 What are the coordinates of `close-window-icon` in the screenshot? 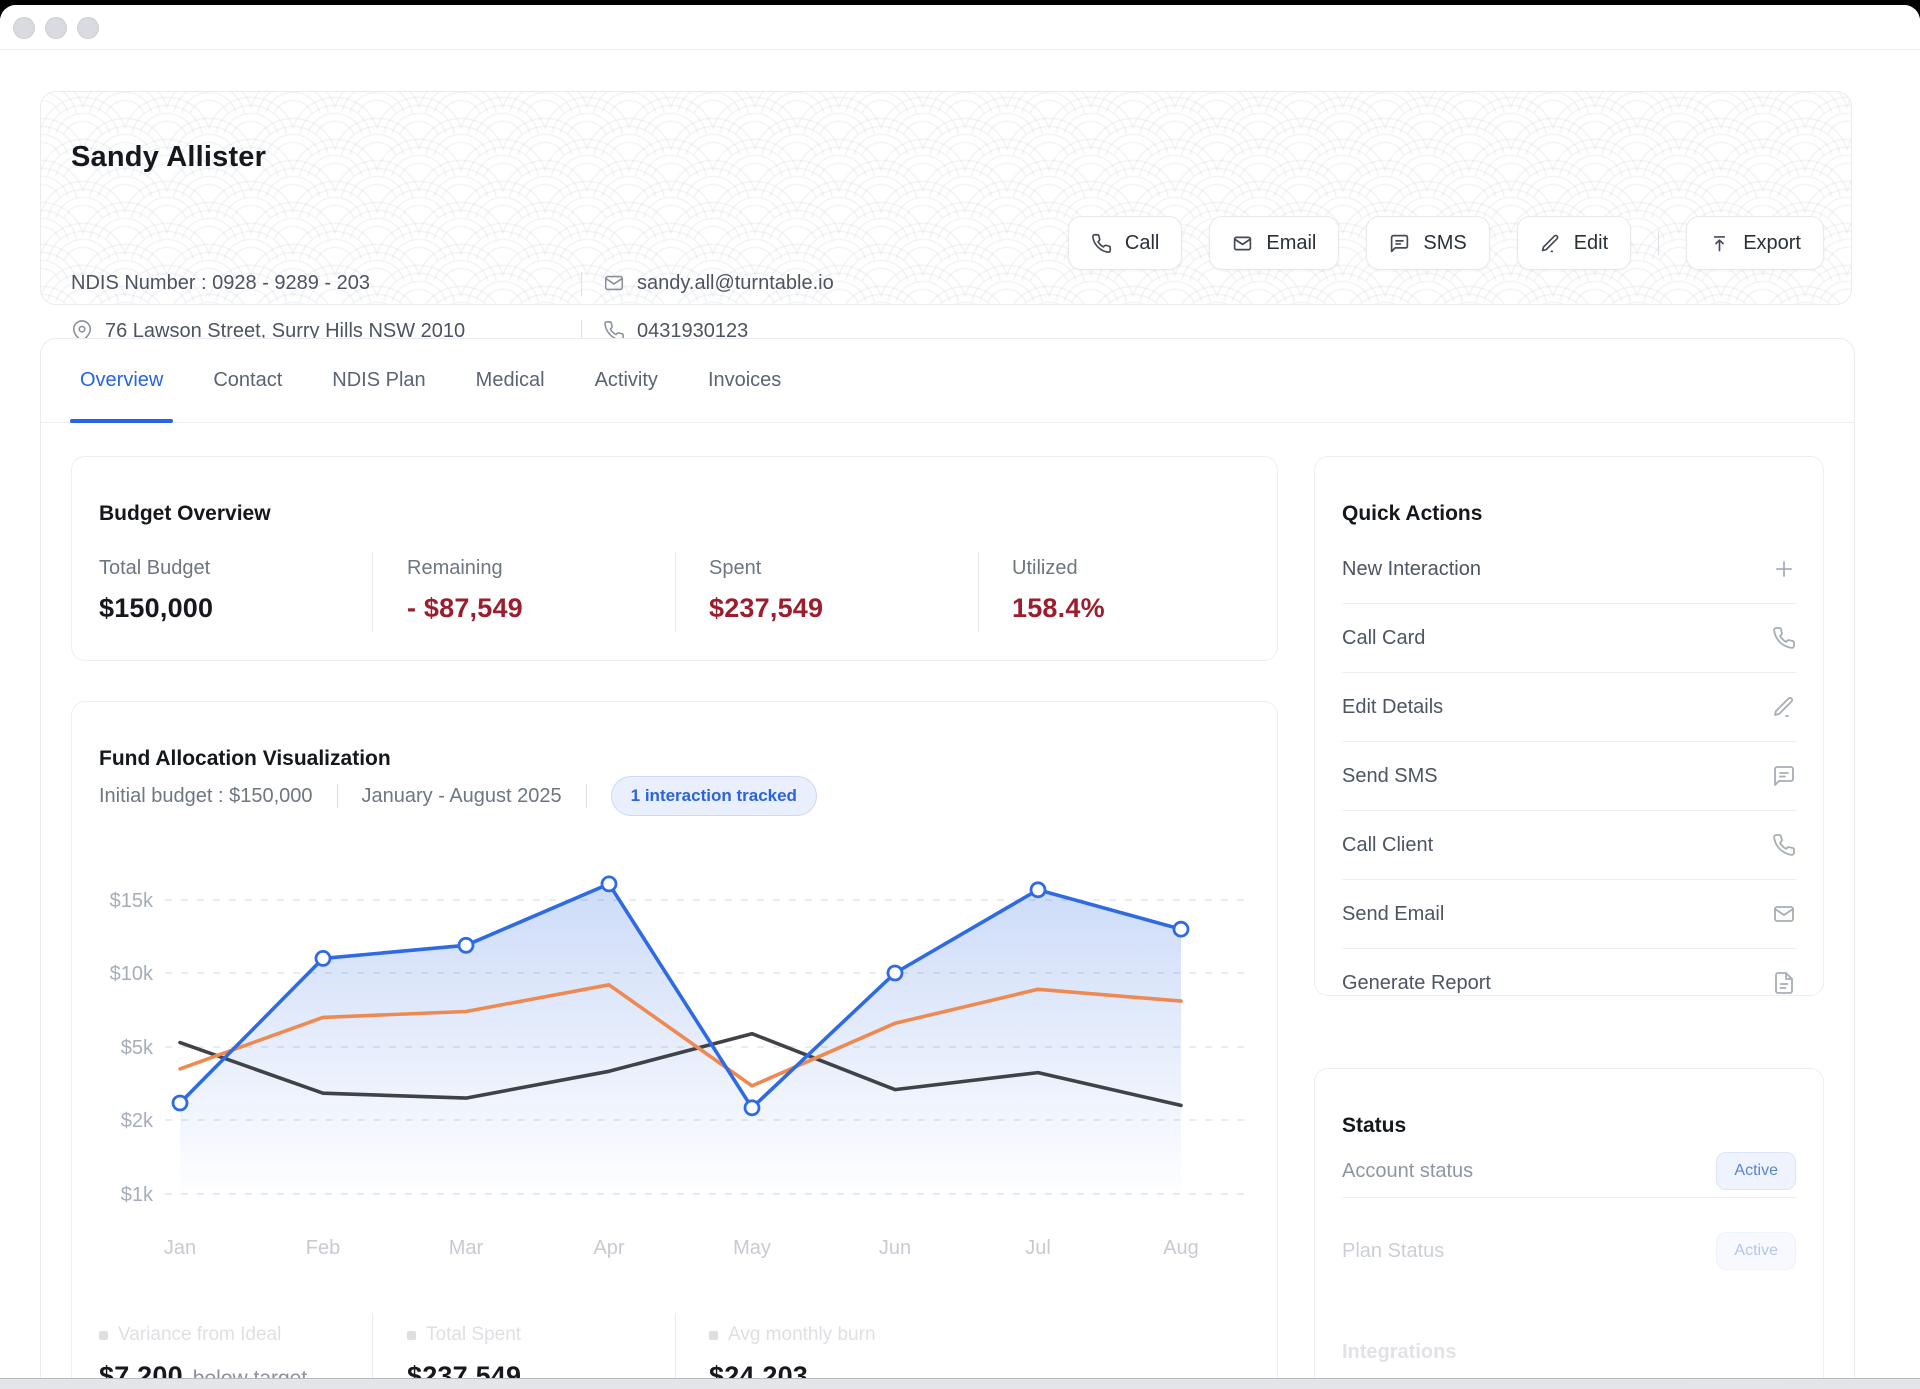 It's located at (24, 28).